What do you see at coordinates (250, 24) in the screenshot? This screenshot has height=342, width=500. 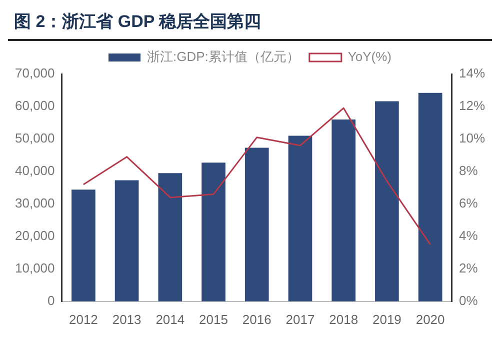 I see `chart-title: 图 2：浙江省 GDP 稳居全国第四` at bounding box center [250, 24].